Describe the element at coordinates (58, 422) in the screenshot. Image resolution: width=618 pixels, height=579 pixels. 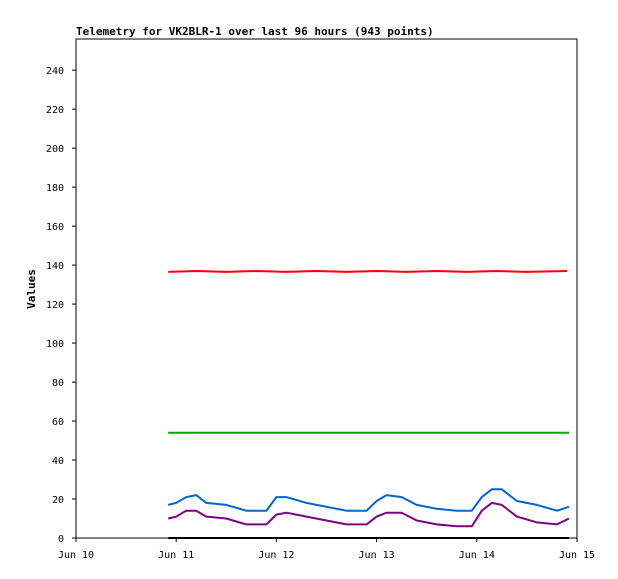
I see `y-tick-label: 60` at that location.